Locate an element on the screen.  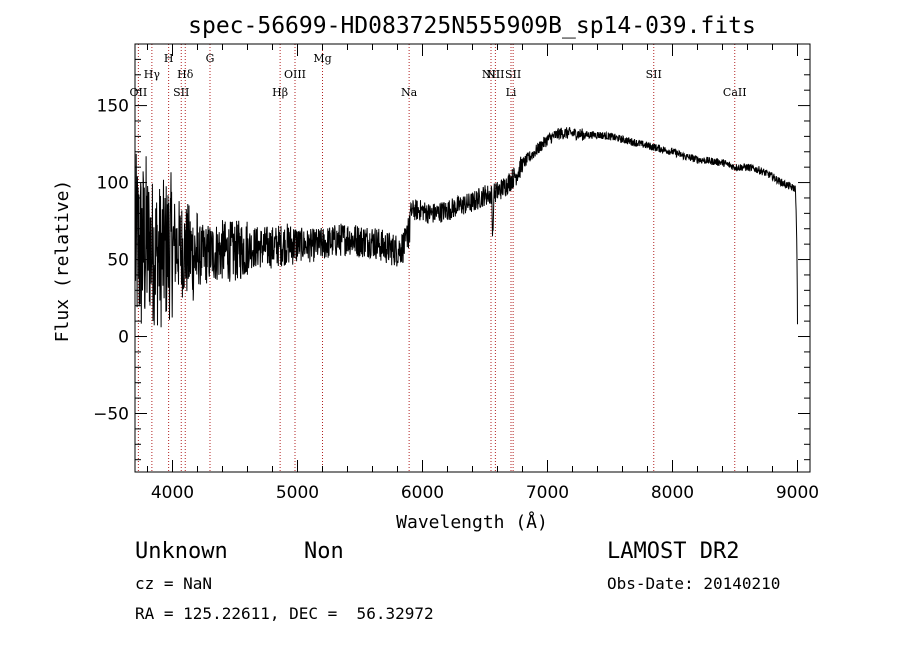
line-label: OIII is located at coordinates (295, 74).